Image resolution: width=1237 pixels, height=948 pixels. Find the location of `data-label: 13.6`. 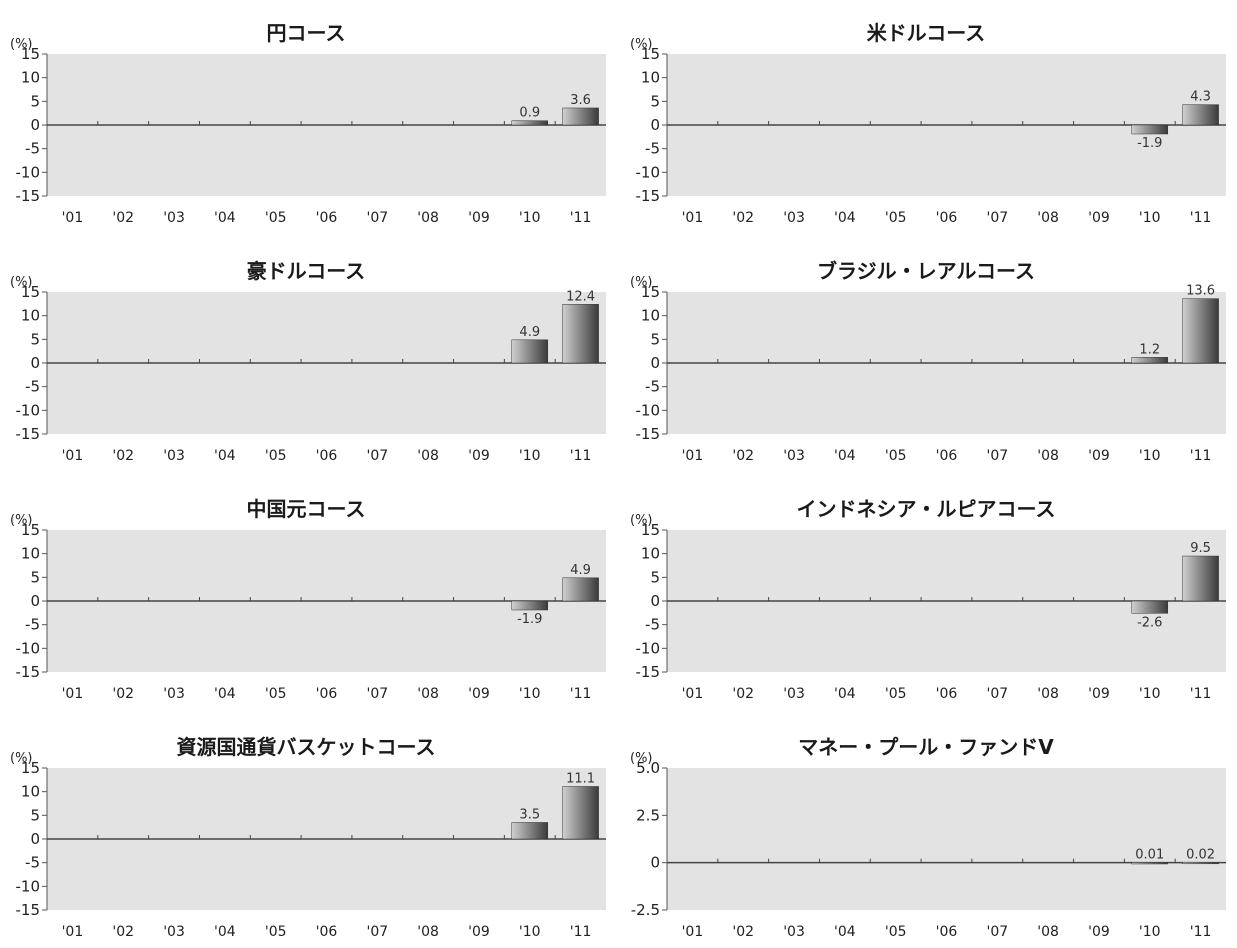

data-label: 13.6 is located at coordinates (1200, 291).